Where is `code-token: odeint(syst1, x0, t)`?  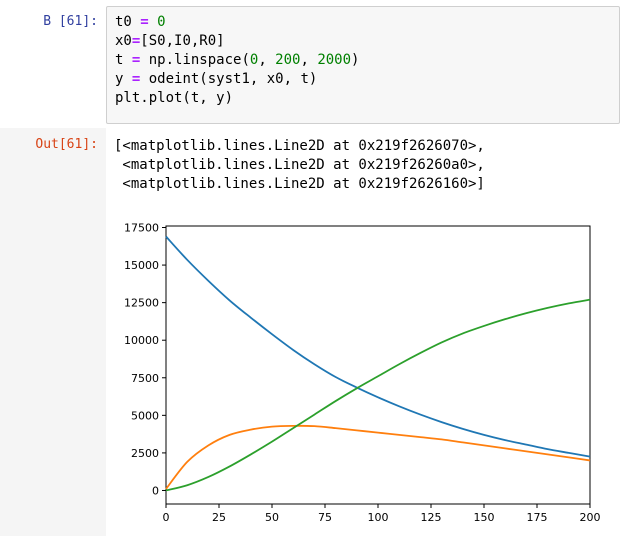 code-token: odeint(syst1, x0, t) is located at coordinates (229, 79).